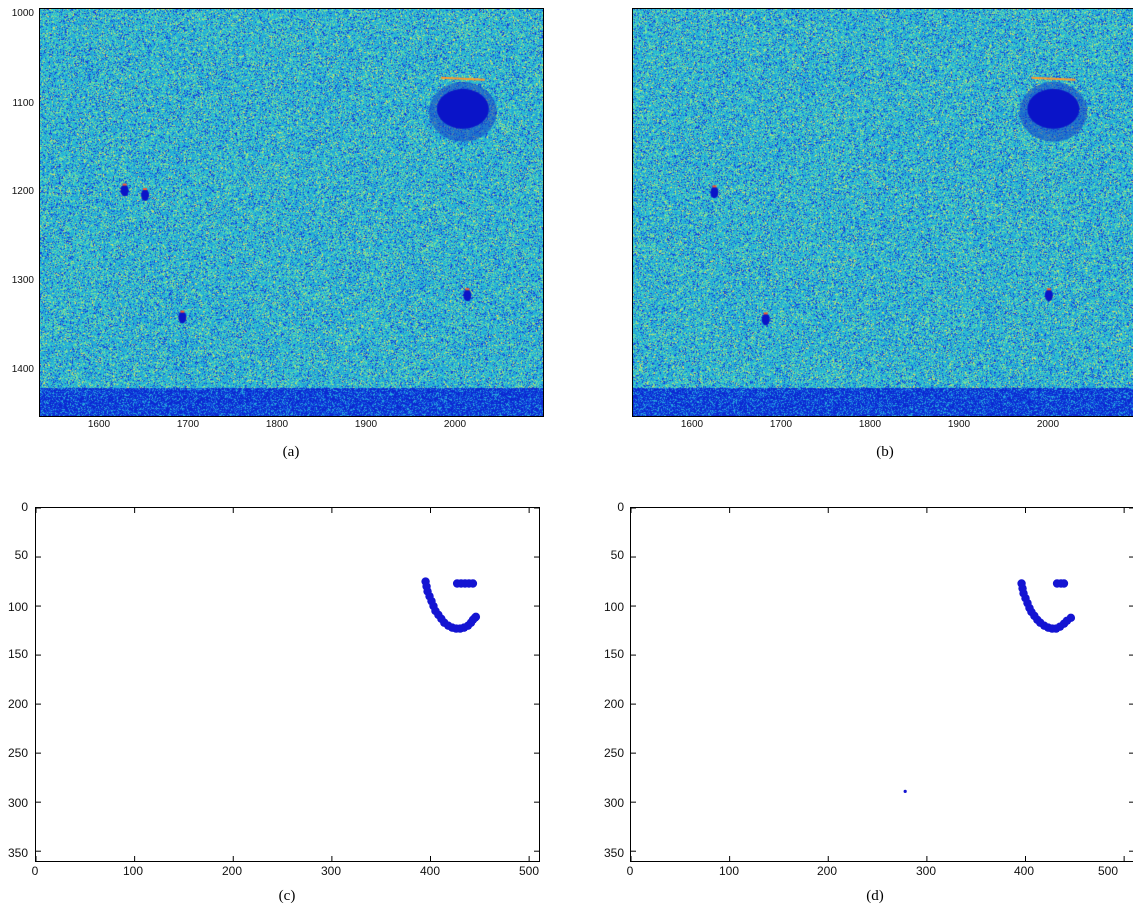  What do you see at coordinates (287, 896) in the screenshot?
I see `caption-c: (c)` at bounding box center [287, 896].